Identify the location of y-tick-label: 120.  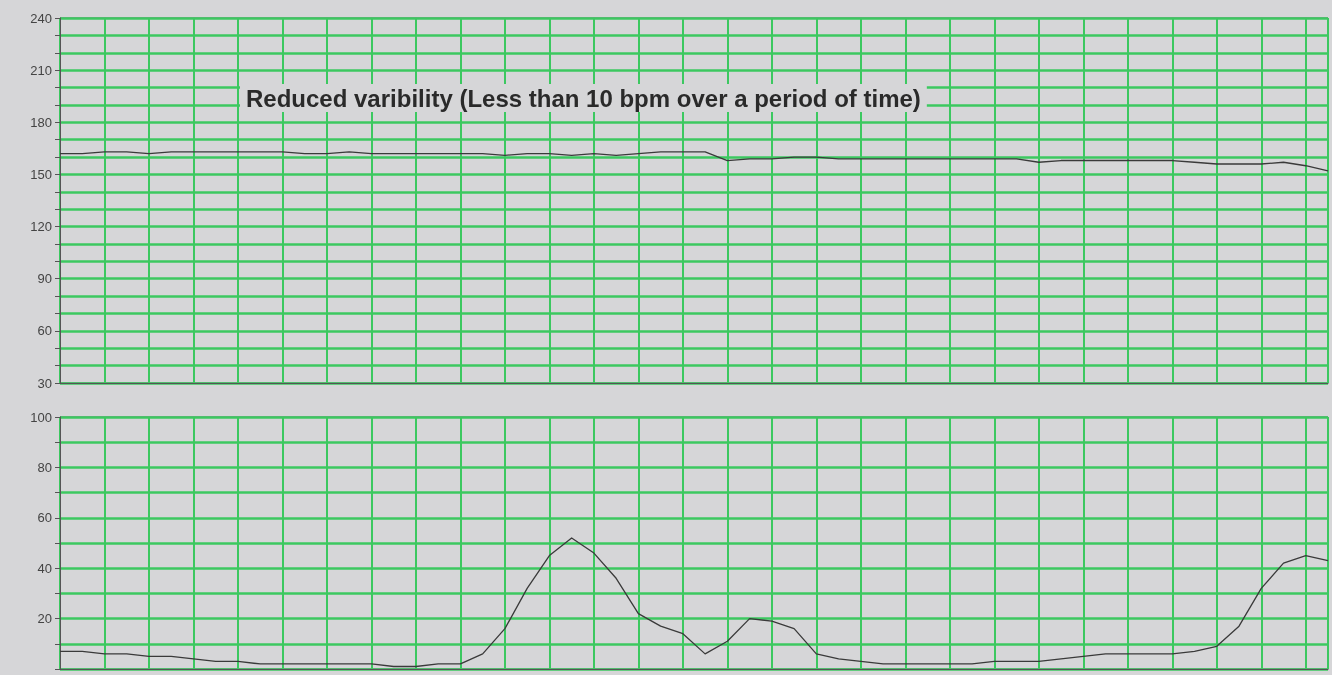
(41, 227).